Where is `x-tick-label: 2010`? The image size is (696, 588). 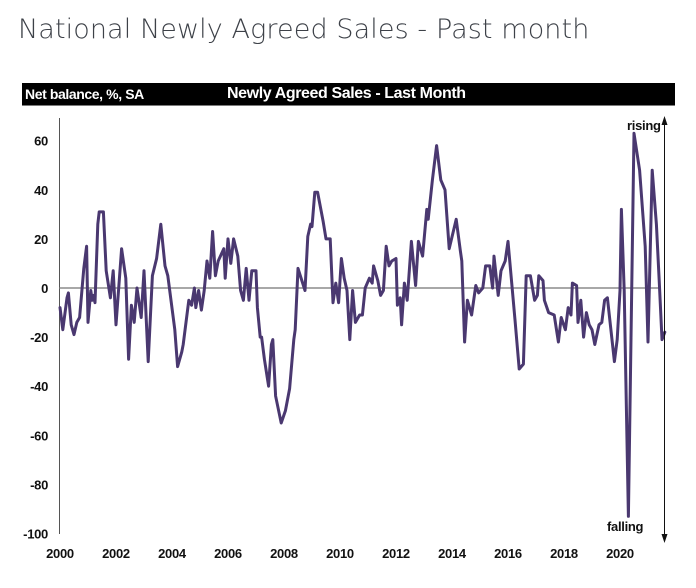
x-tick-label: 2010 is located at coordinates (340, 553).